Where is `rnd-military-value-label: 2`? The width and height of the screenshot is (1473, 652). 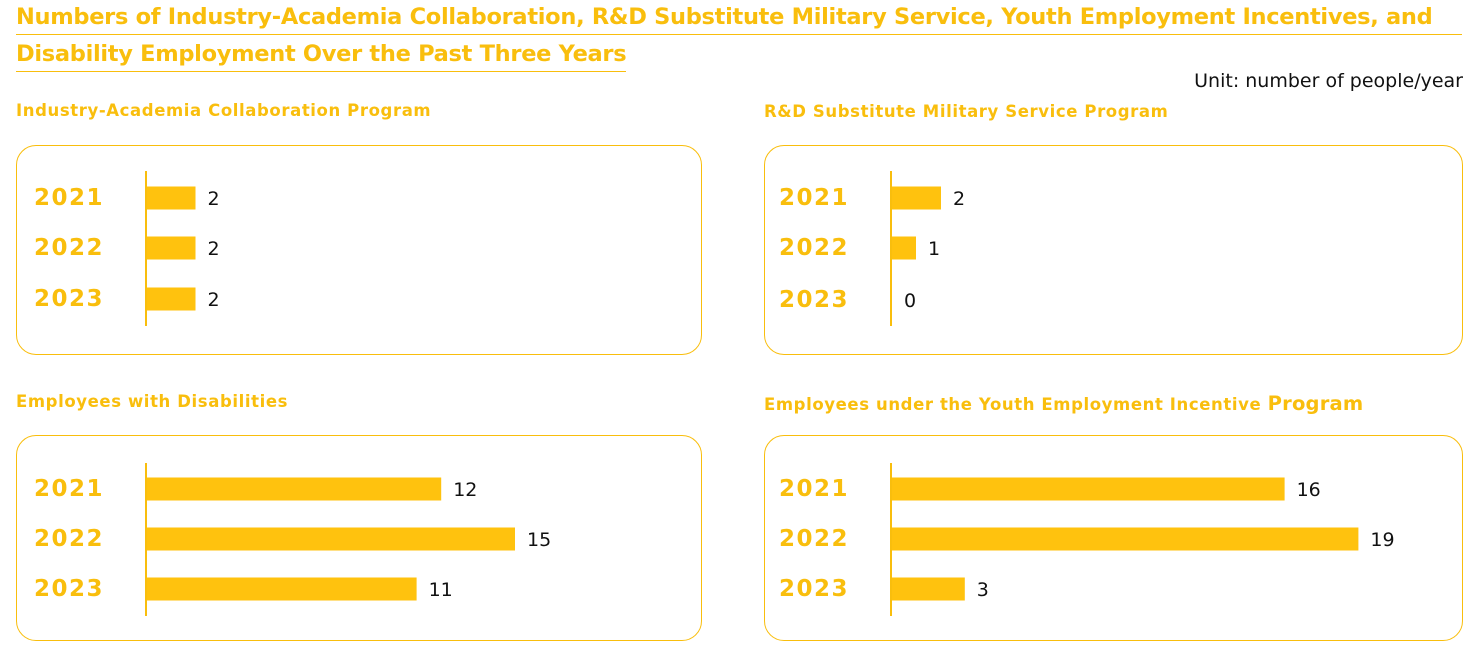 rnd-military-value-label: 2 is located at coordinates (959, 199).